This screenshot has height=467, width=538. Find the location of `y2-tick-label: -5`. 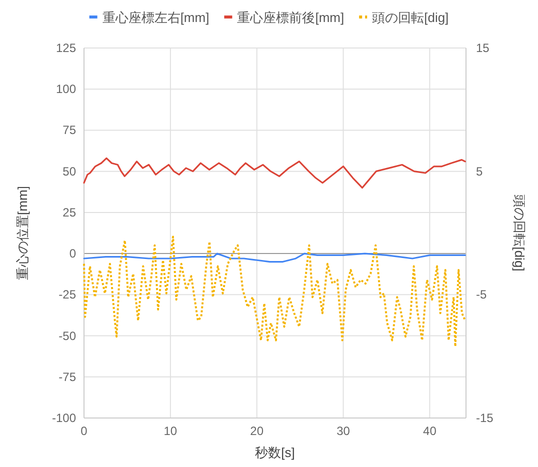

y2-tick-label: -5 is located at coordinates (481, 295).